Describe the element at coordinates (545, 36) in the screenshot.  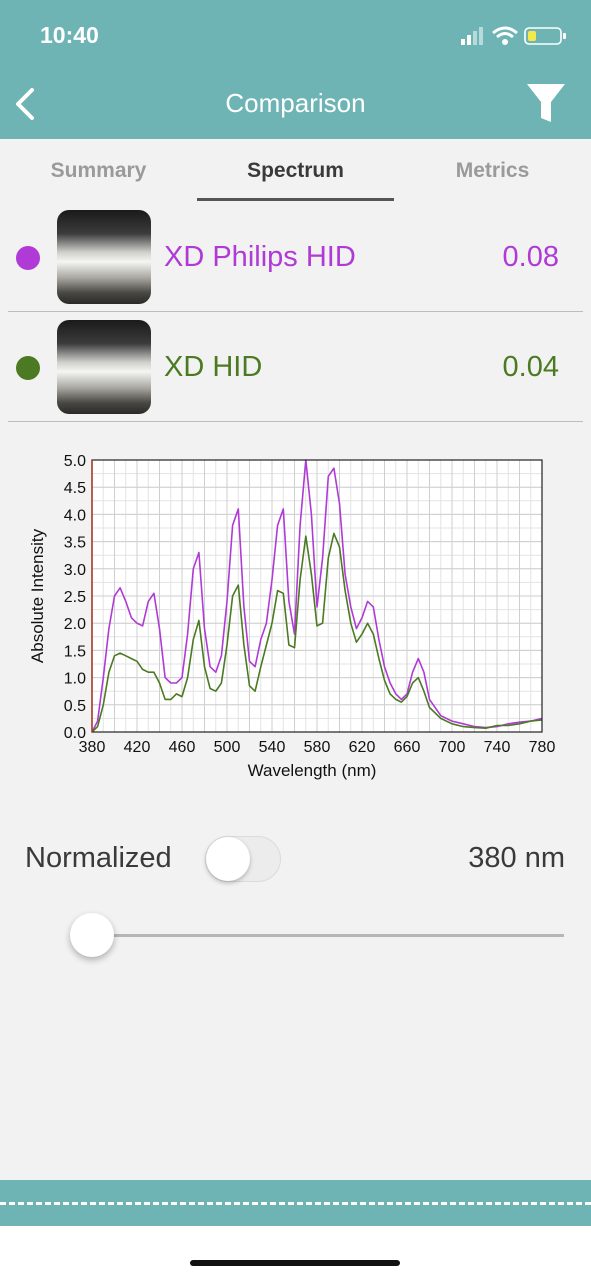
I see `battery-icon` at that location.